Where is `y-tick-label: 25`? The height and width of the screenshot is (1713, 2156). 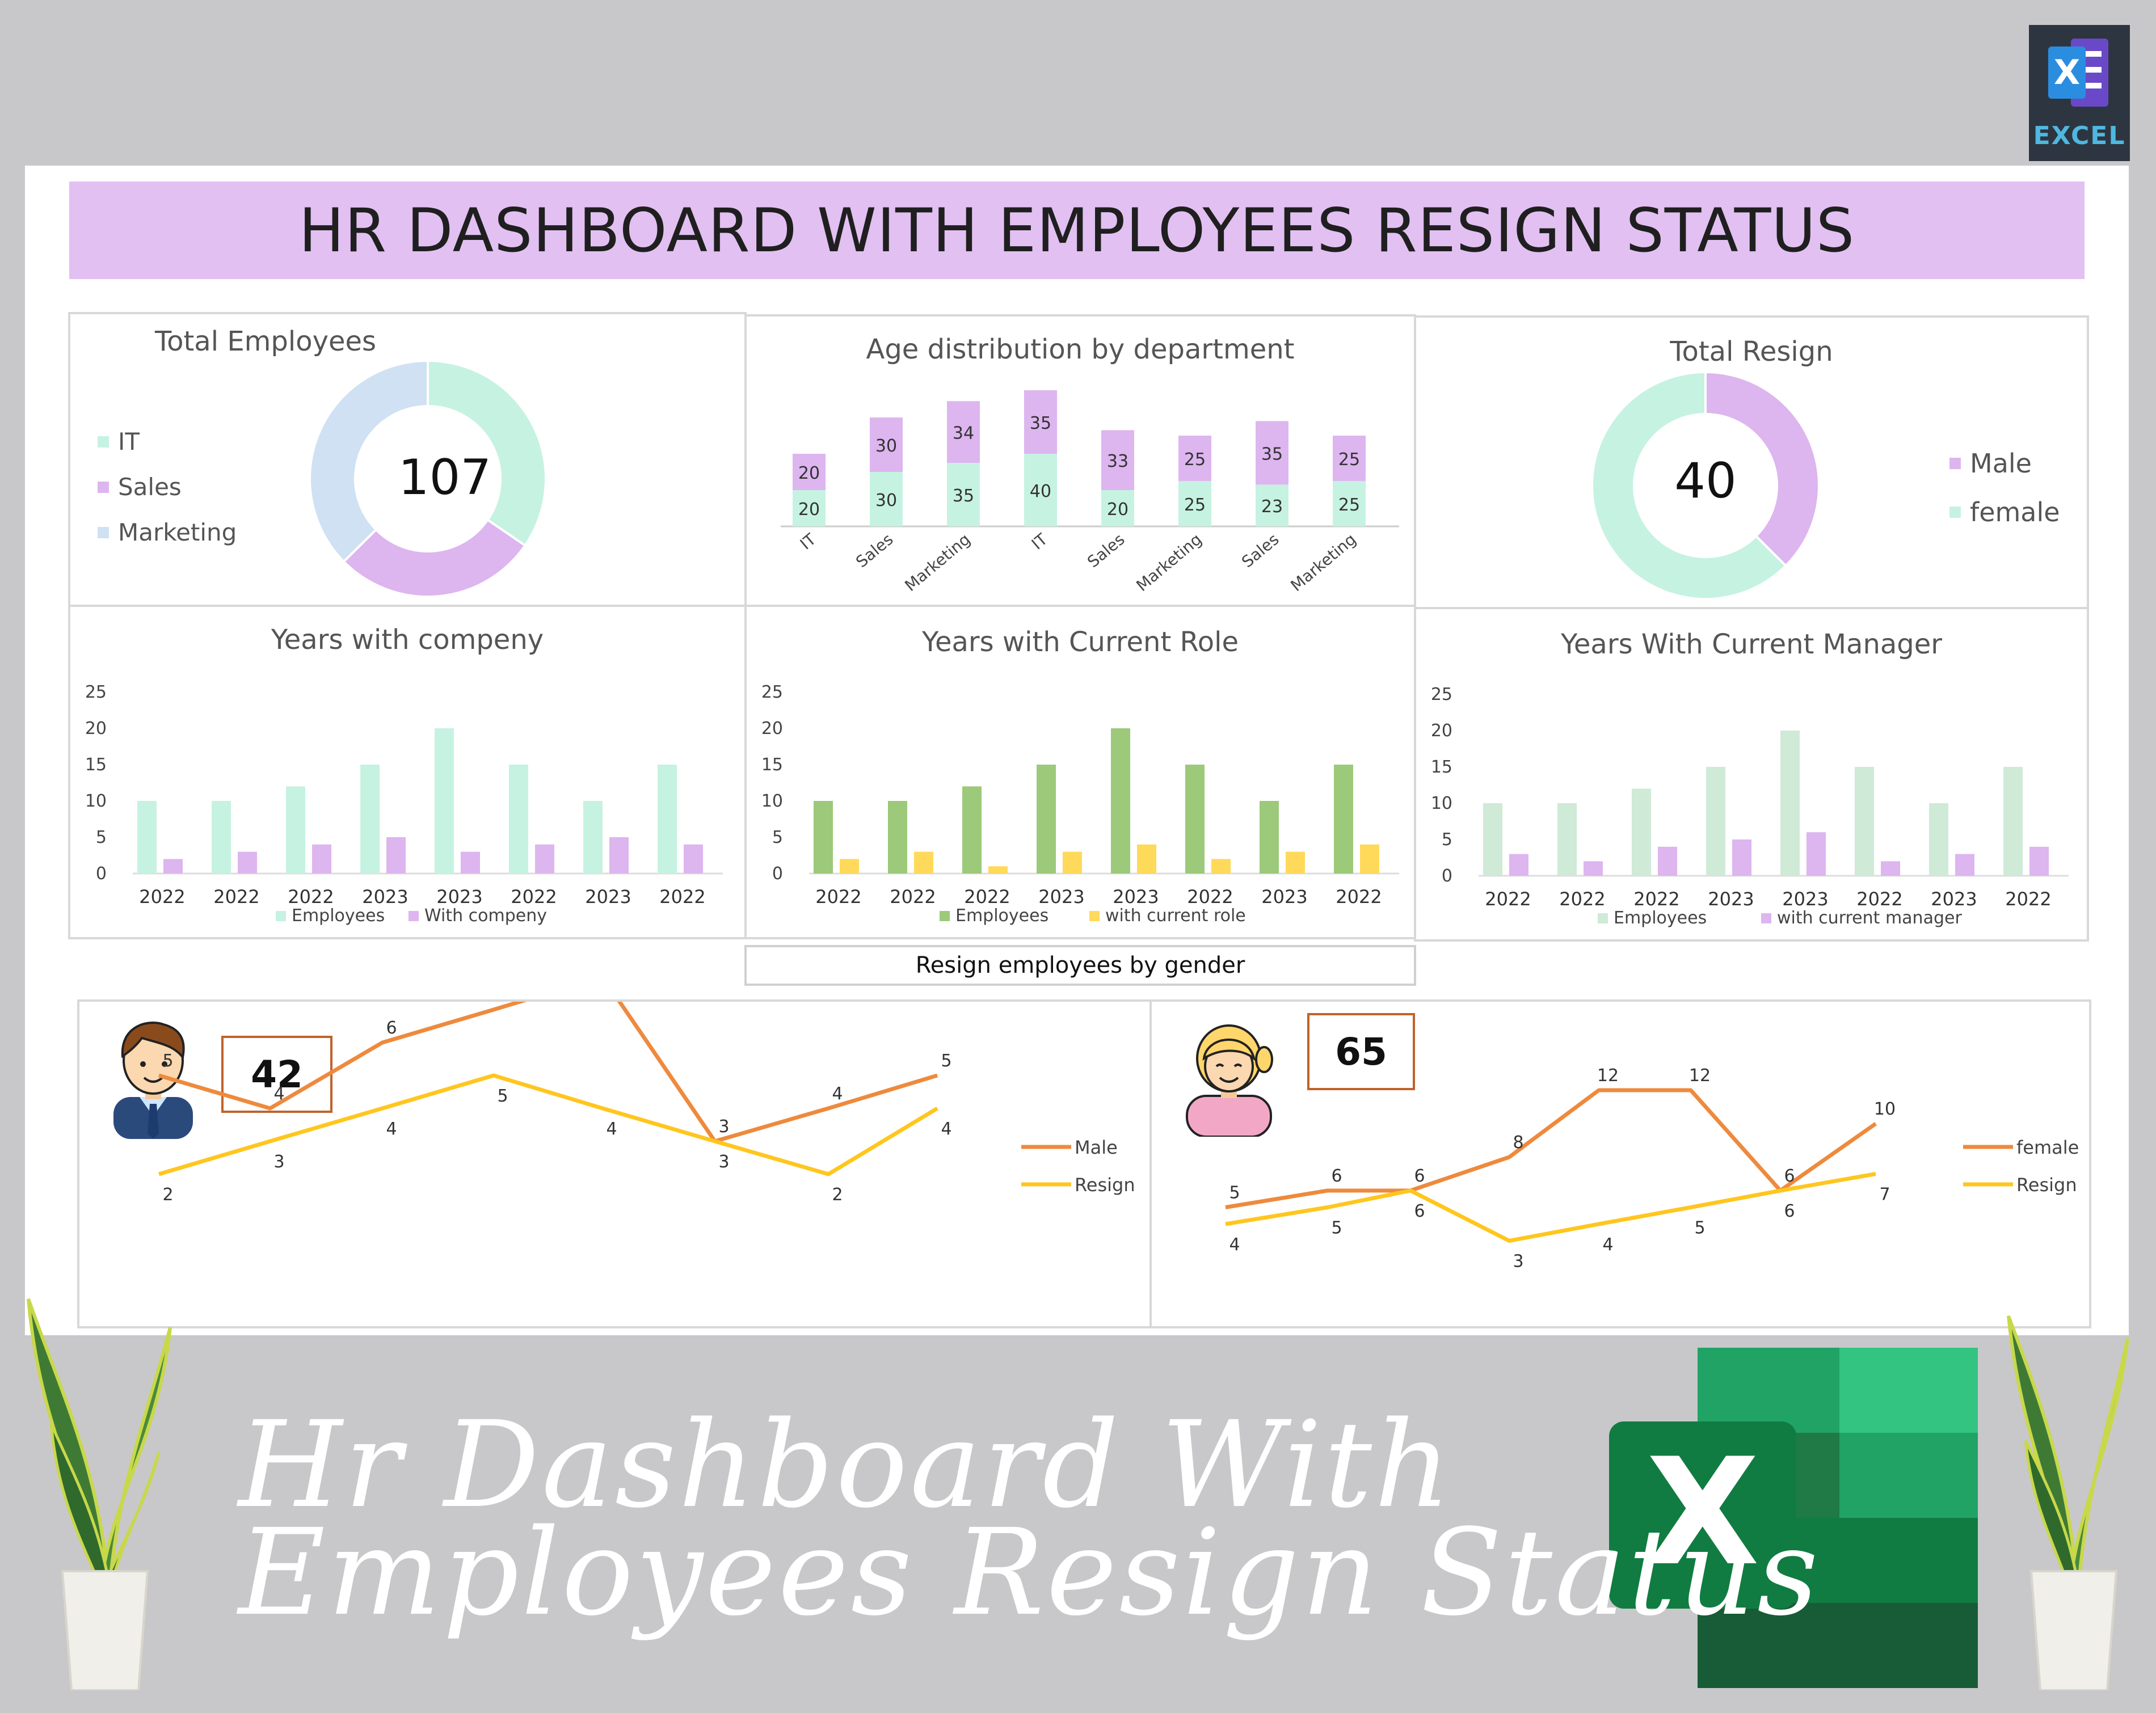
y-tick-label: 25 is located at coordinates (96, 692).